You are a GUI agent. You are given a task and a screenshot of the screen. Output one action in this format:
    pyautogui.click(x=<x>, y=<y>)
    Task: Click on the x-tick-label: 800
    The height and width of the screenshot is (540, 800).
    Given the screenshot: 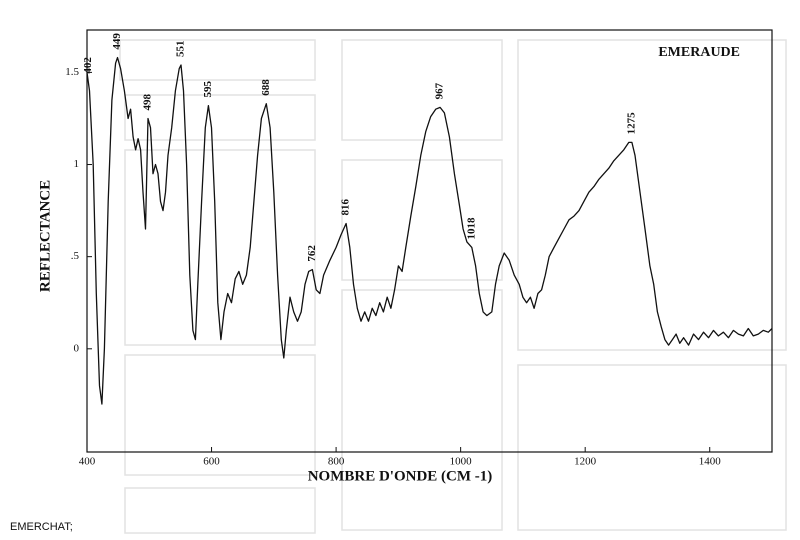 What is the action you would take?
    pyautogui.click(x=336, y=462)
    